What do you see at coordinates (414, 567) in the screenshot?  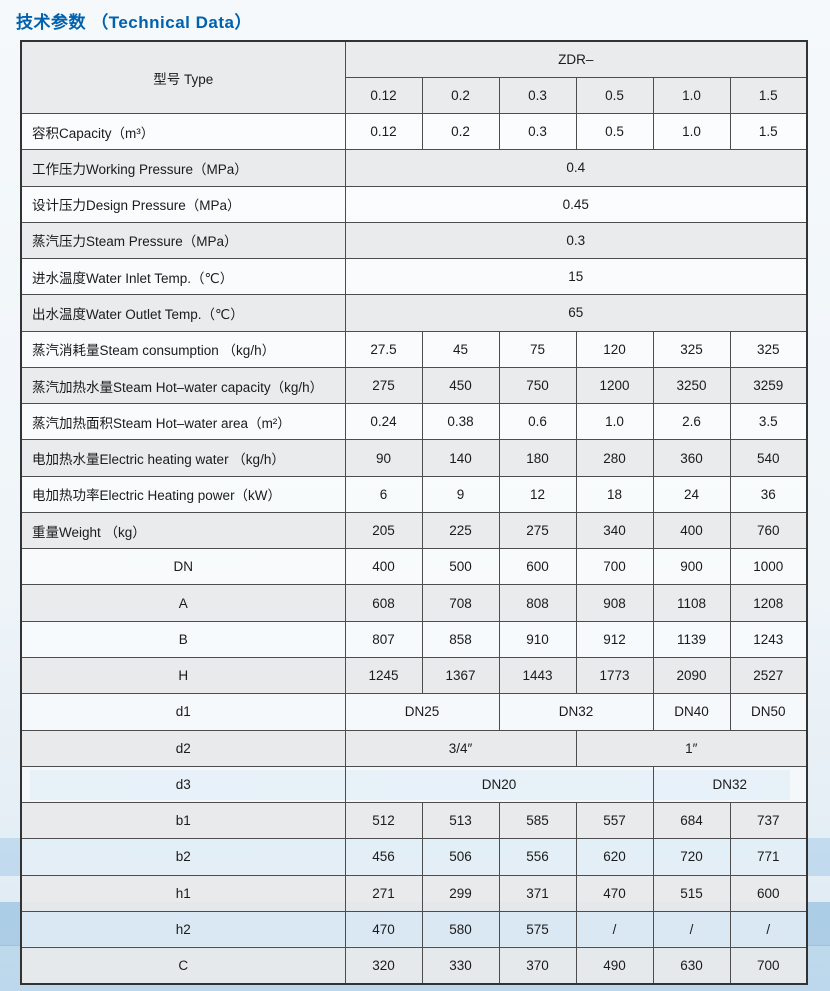 I see `table-row: DN 400 500 600 700 900 1000` at bounding box center [414, 567].